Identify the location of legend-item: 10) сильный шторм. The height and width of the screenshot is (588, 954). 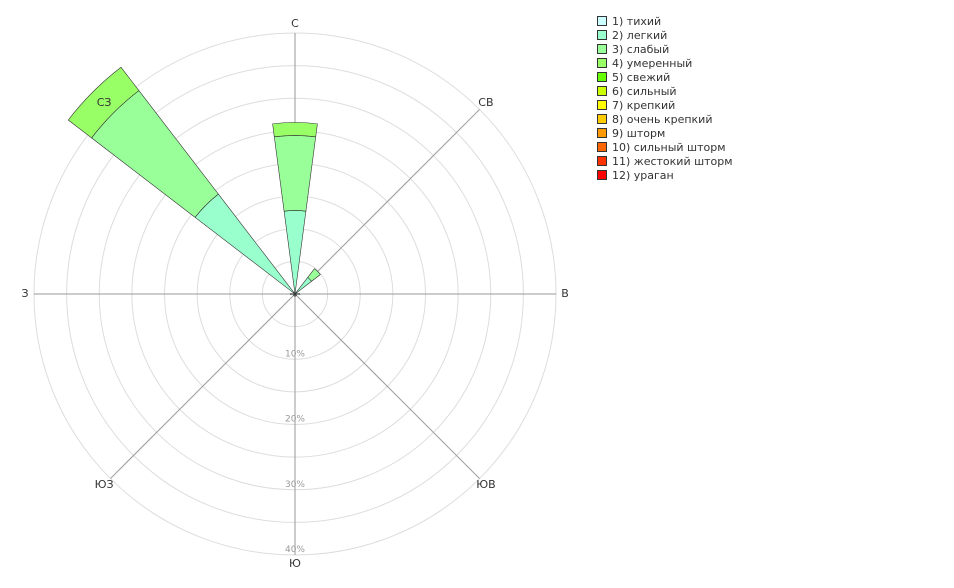
(665, 147).